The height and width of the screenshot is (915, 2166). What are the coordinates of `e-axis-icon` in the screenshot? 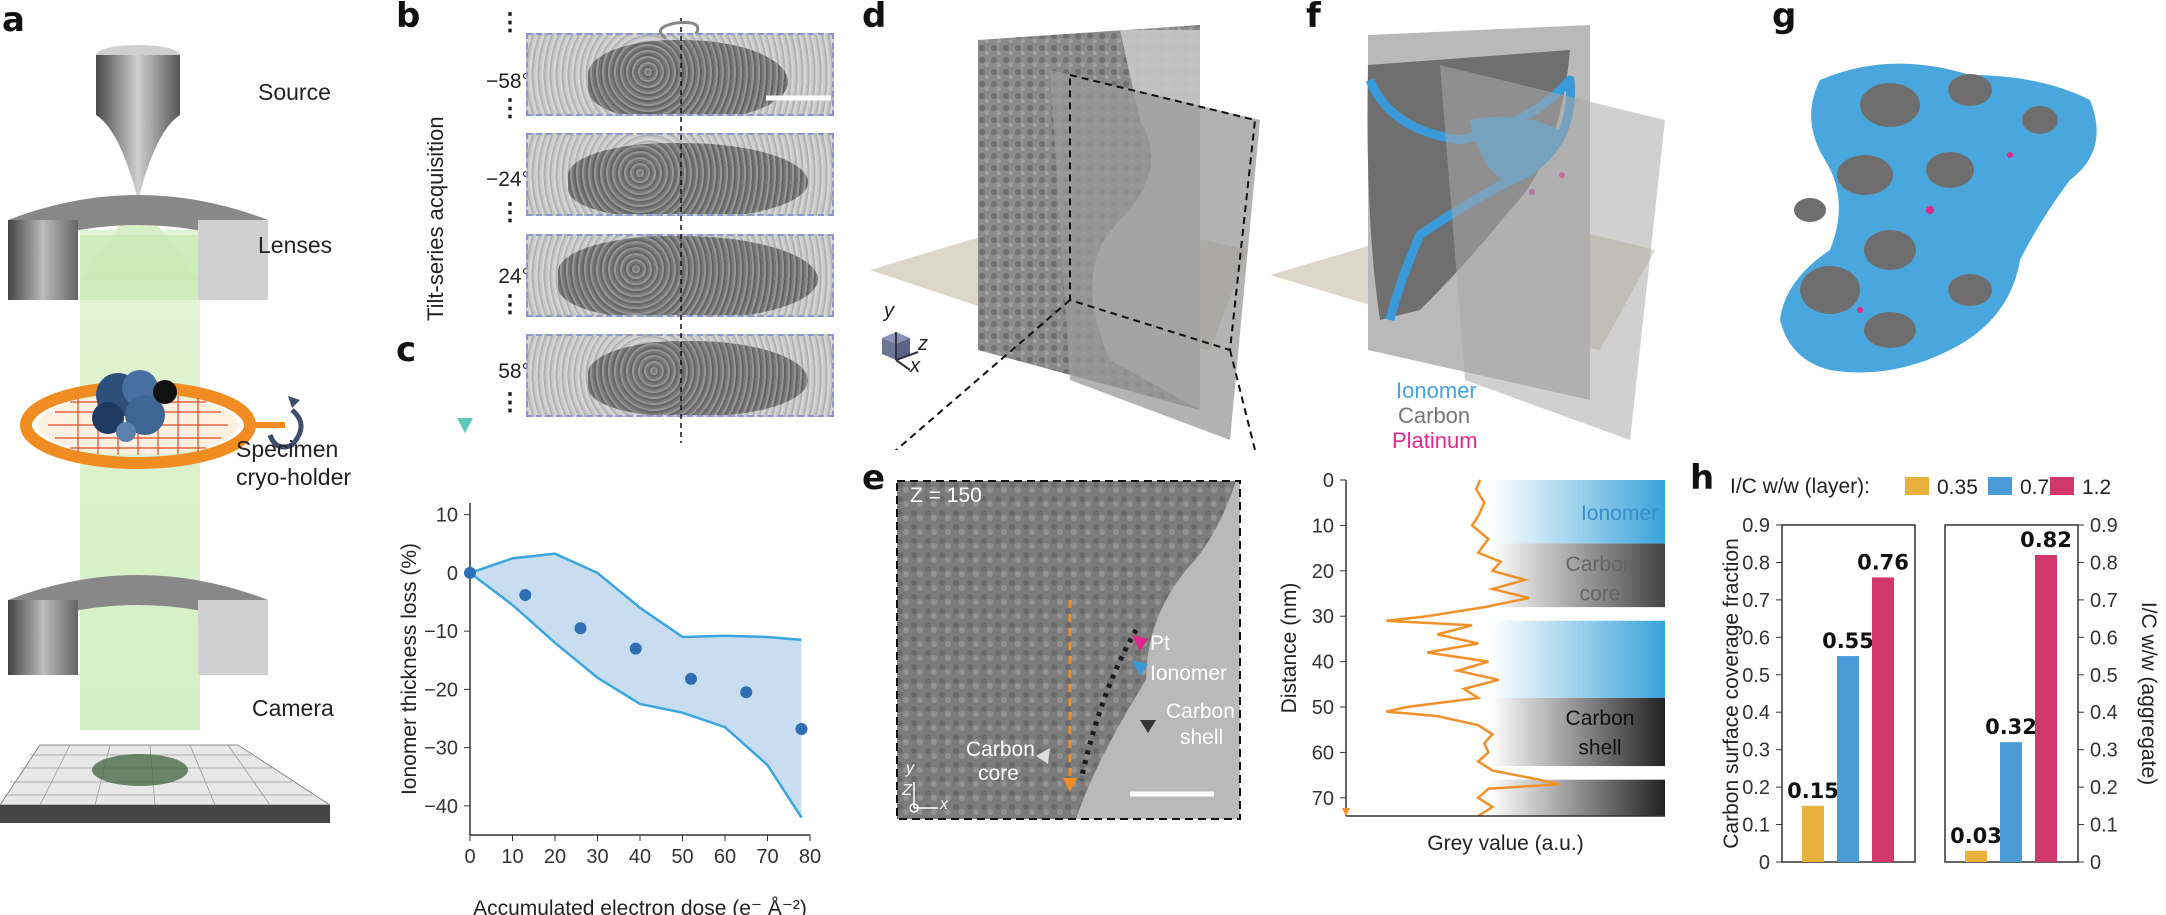 It's located at (923, 797).